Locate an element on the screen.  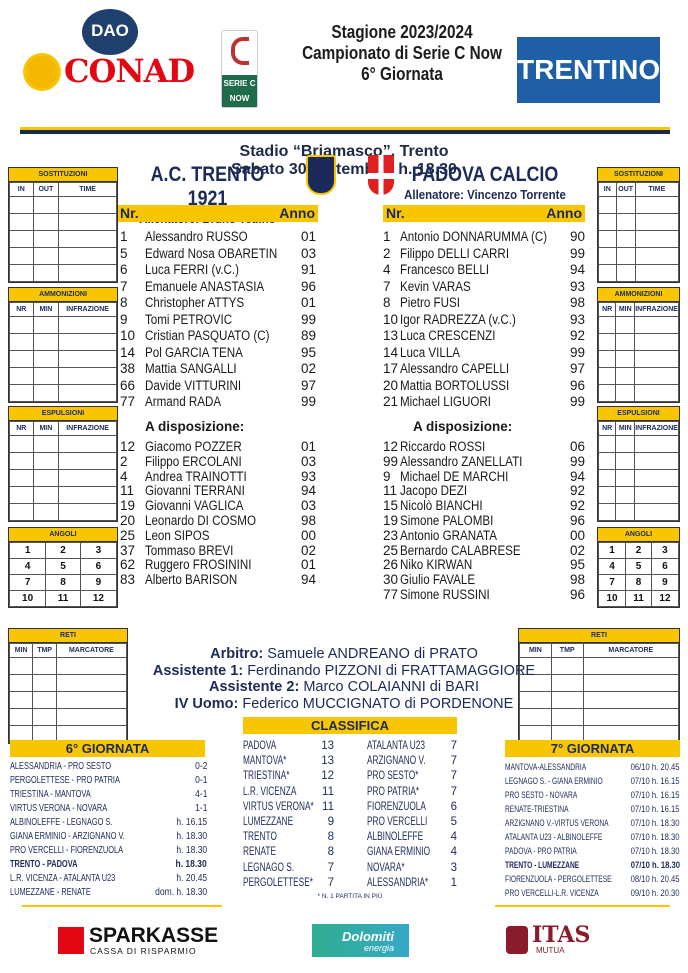
corner-cell: 9 is located at coordinates (665, 582).